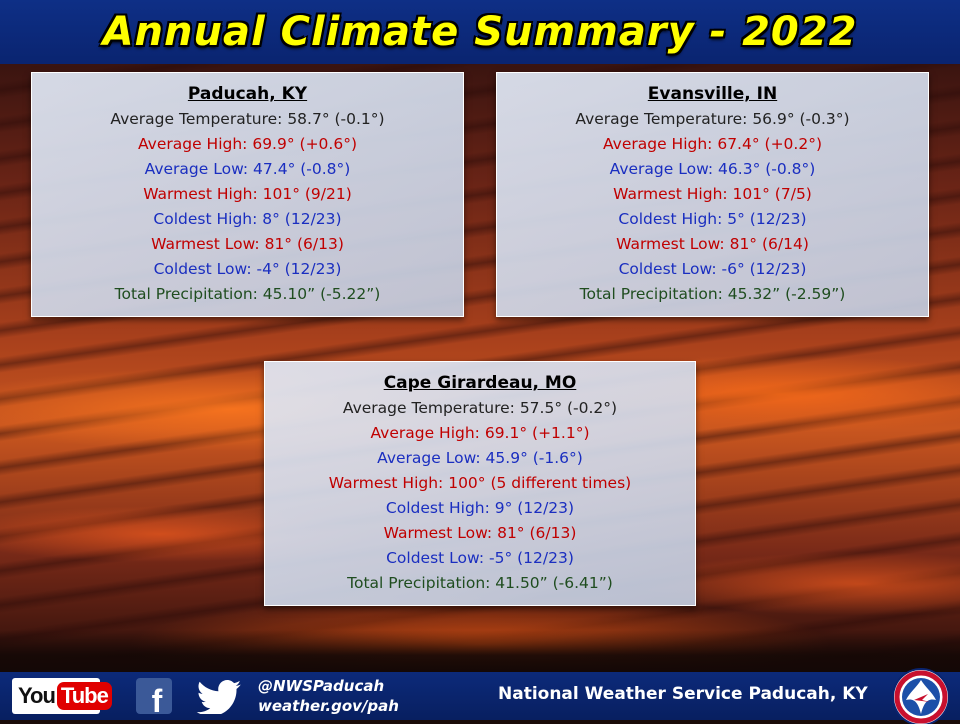 This screenshot has width=960, height=724. Describe the element at coordinates (712, 144) in the screenshot. I see `stat-row: Average High: 67.4° (+0.2°)` at that location.